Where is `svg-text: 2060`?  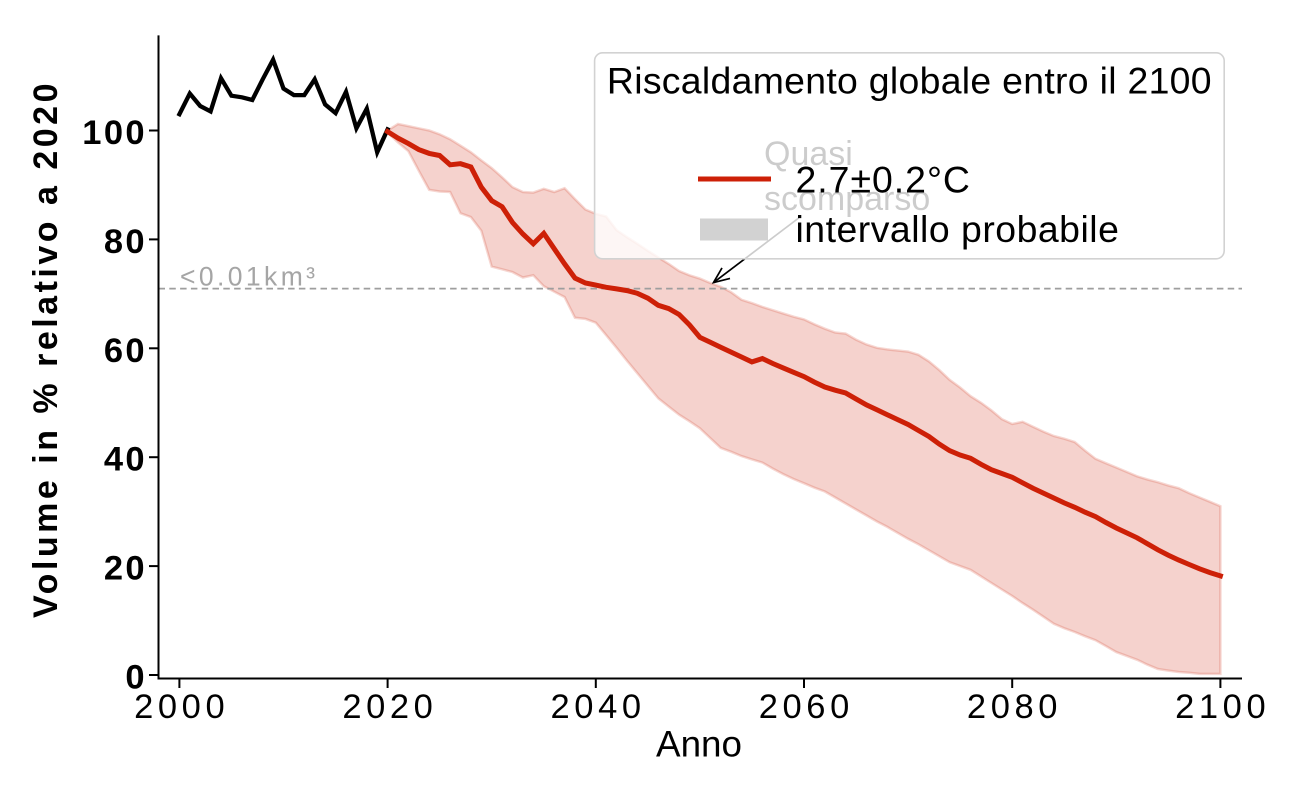 svg-text: 2060 is located at coordinates (806, 707).